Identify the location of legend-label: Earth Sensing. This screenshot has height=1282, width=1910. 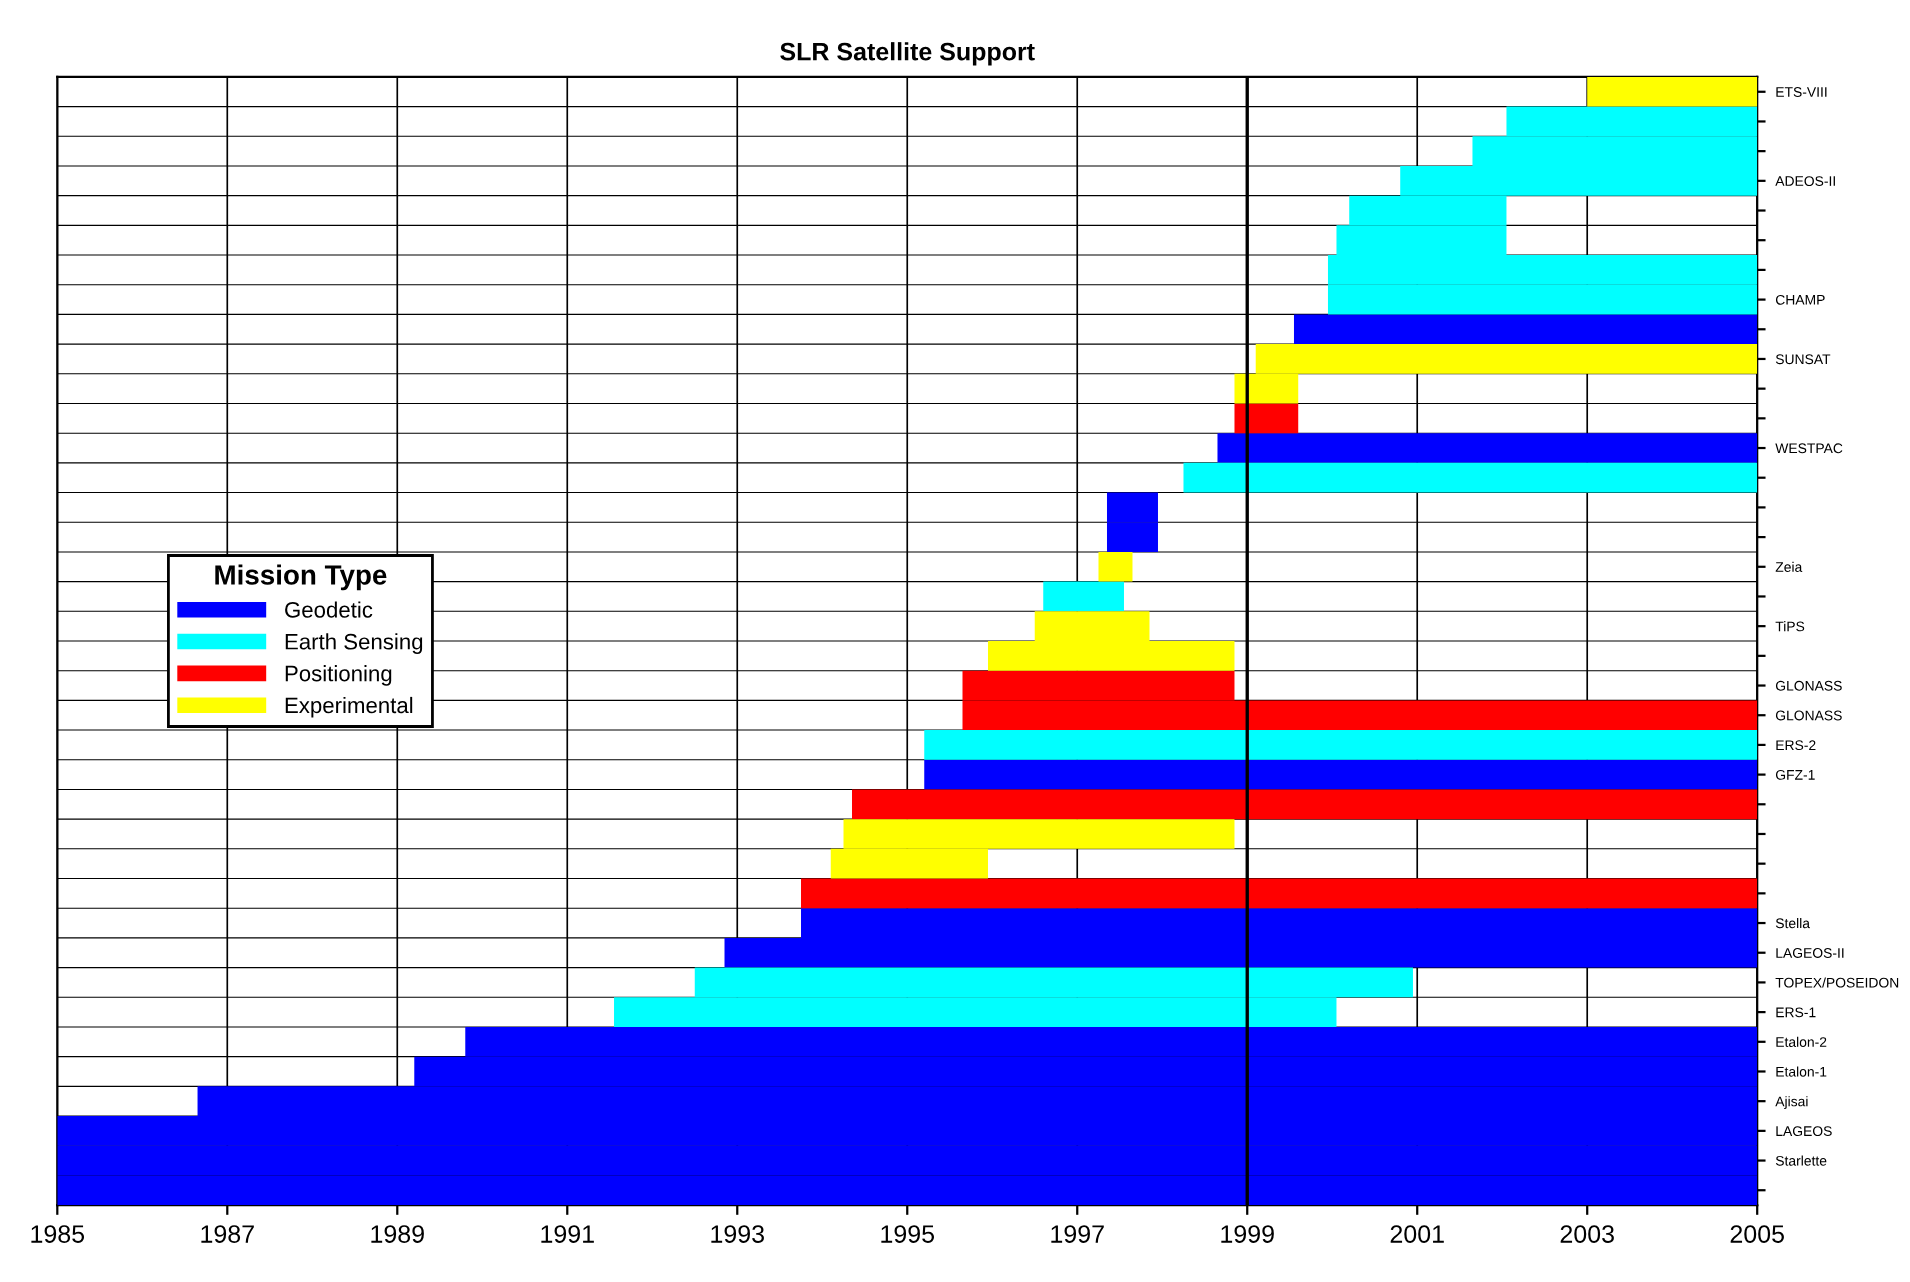
(354, 643).